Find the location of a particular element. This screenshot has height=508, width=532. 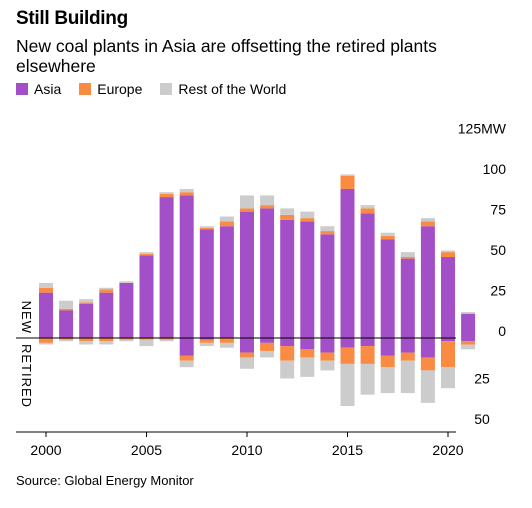

bar-retired-asia-2019 is located at coordinates (427, 348).